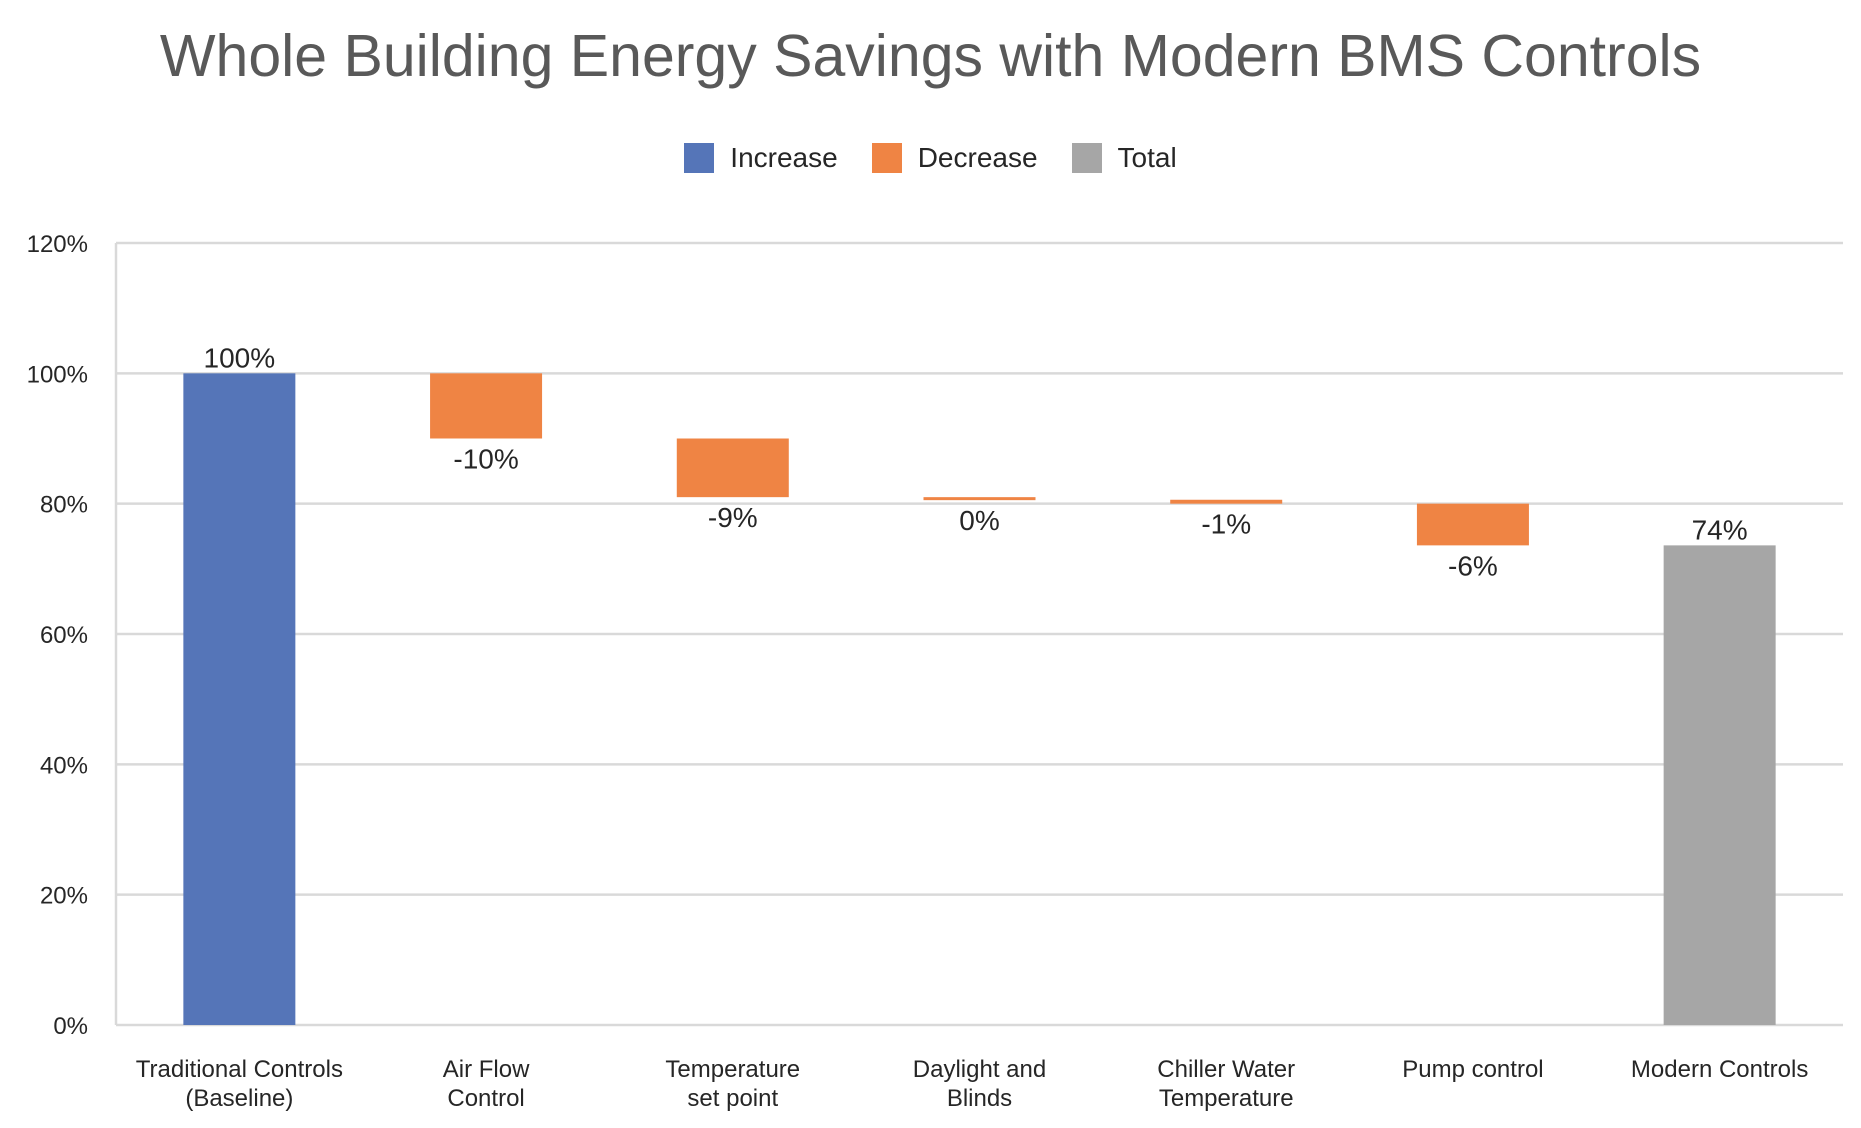 The height and width of the screenshot is (1128, 1861). What do you see at coordinates (64, 896) in the screenshot?
I see `y-tick-label: 20%` at bounding box center [64, 896].